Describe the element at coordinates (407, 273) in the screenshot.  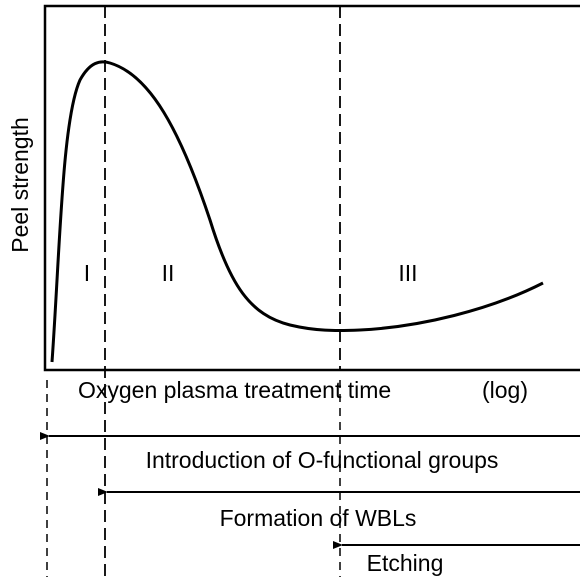
I see `region-label: III` at that location.